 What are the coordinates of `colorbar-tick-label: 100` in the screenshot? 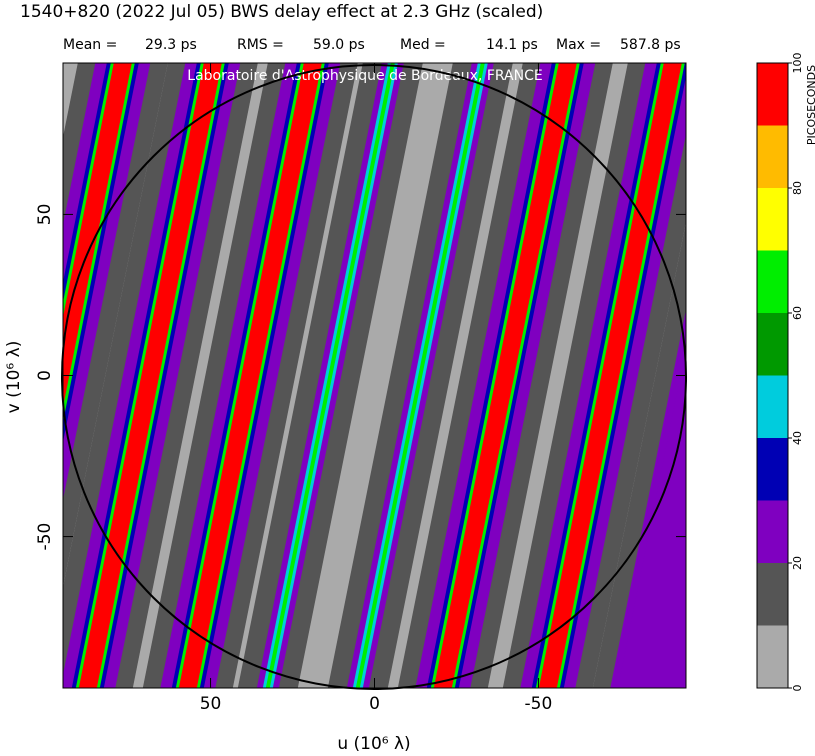 It's located at (797, 63).